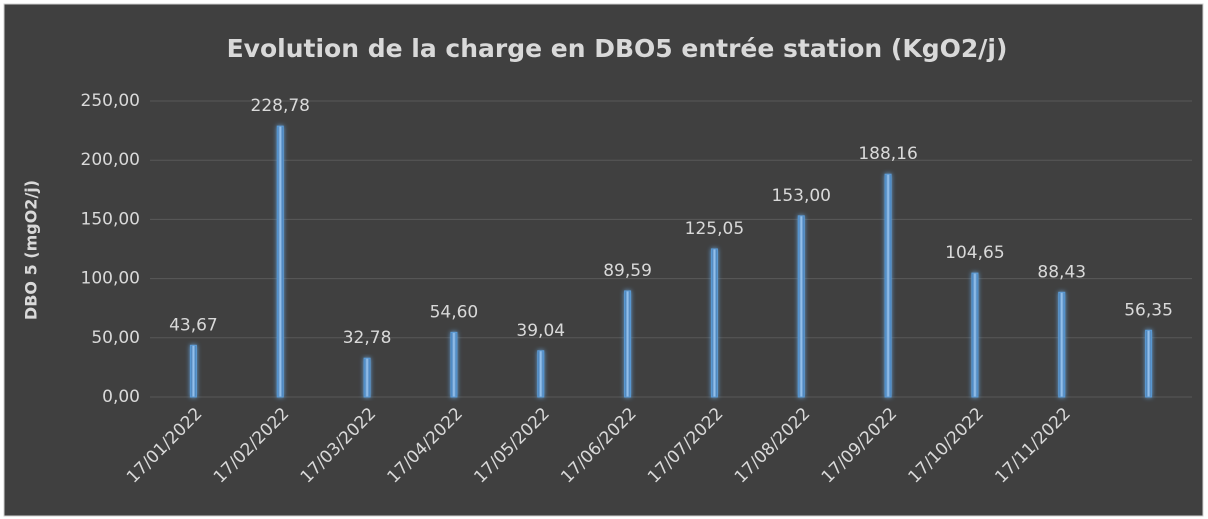  I want to click on y-tick-label: 50,00, so click(115, 338).